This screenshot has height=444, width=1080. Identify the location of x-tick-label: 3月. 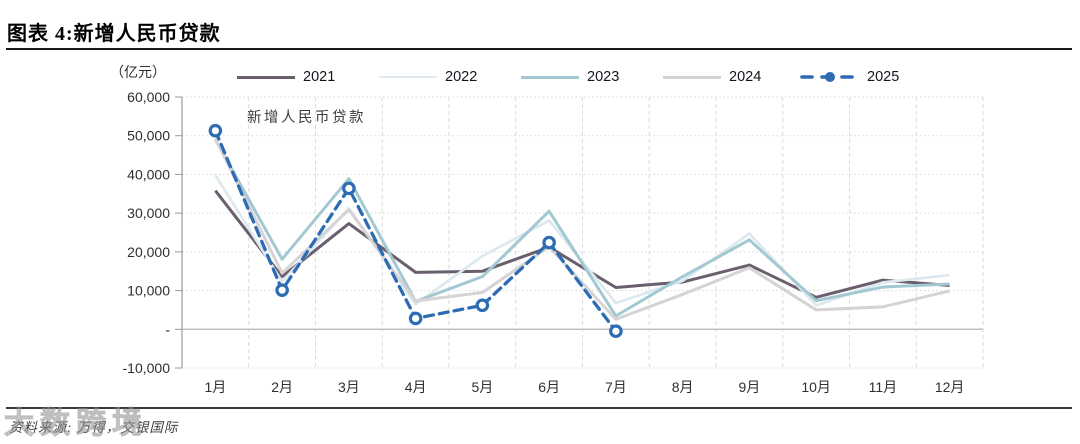
(349, 387).